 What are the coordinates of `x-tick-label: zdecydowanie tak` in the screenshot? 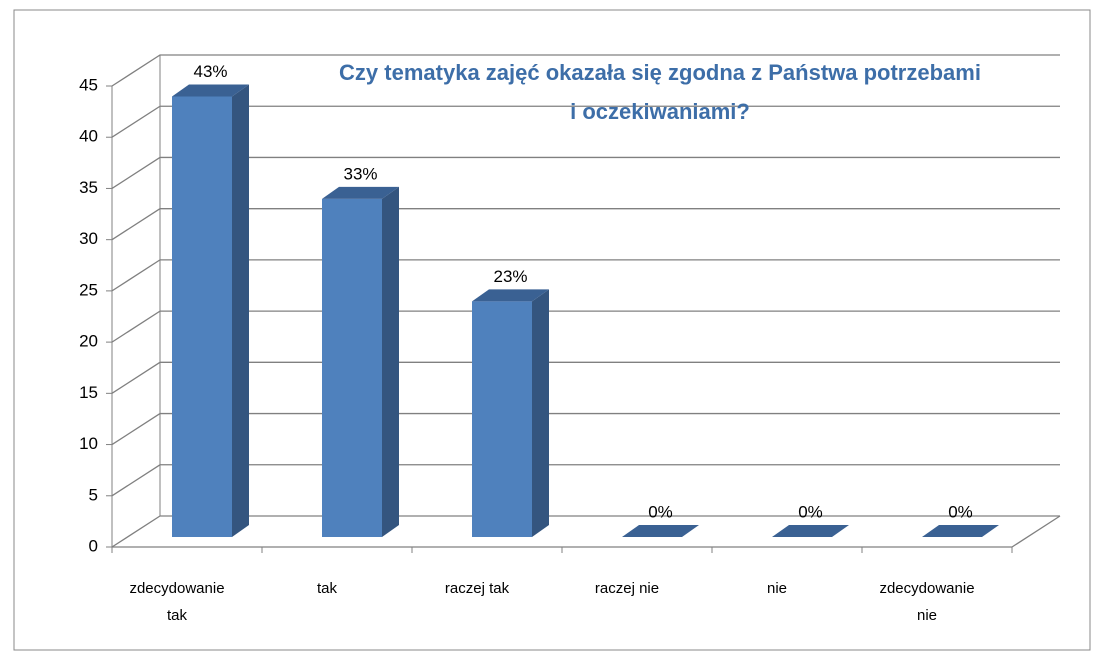 It's located at (177, 602).